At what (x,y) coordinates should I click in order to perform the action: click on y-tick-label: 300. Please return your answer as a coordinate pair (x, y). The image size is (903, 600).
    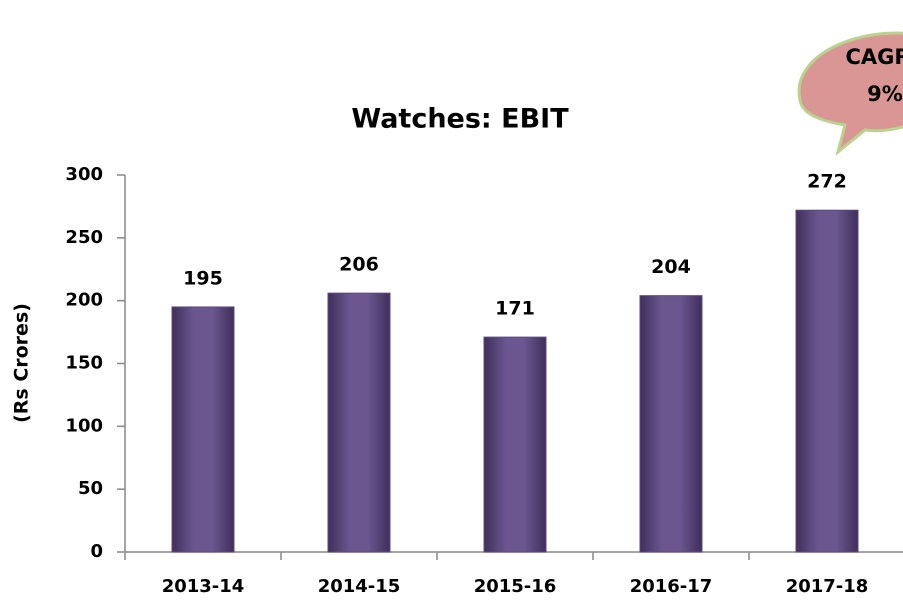
    Looking at the image, I should click on (84, 174).